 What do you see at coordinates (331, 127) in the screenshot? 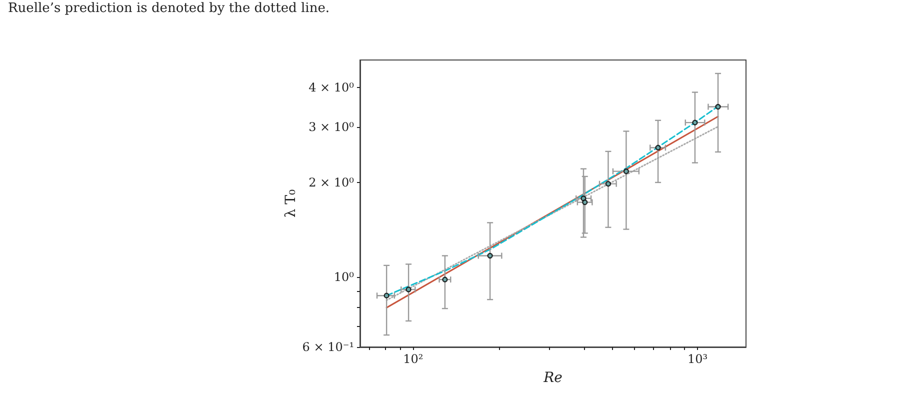
I see `y-tick-label: 3 × 10⁰` at bounding box center [331, 127].